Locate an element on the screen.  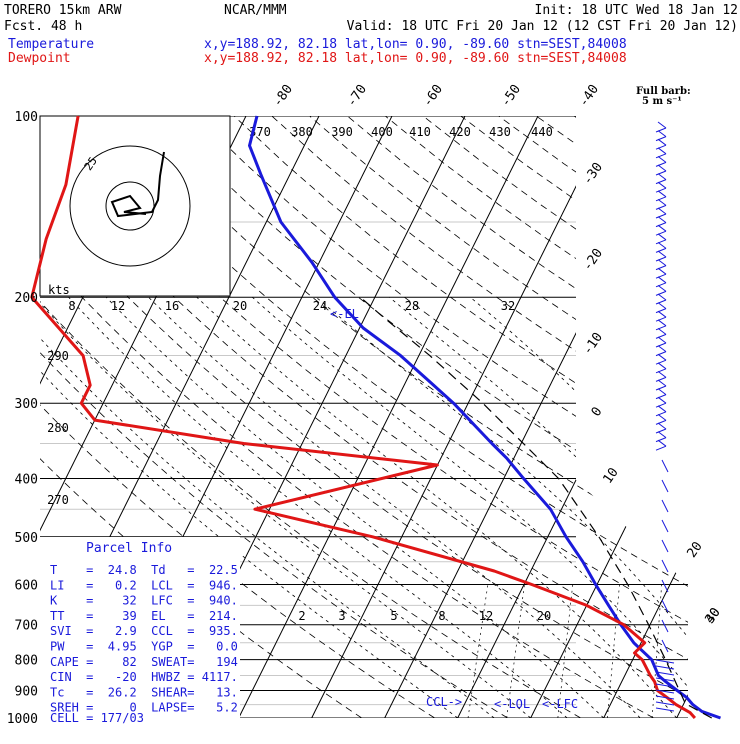
init-time: Init: 18 UTC Wed 18 Jan 12 is located at coordinates (637, 10).